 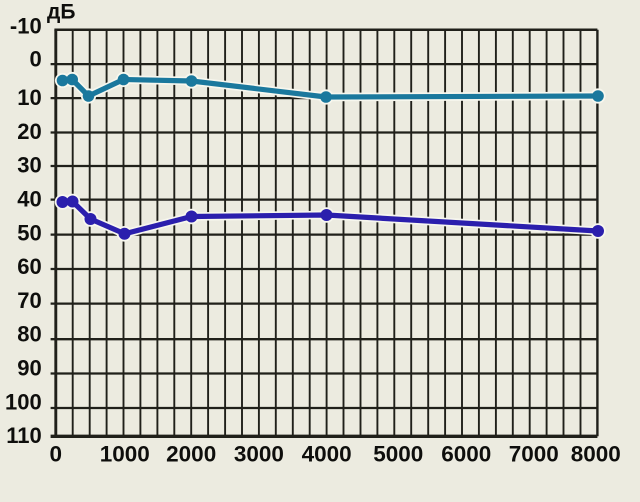 I want to click on svg-text: 100, so click(x=23, y=401).